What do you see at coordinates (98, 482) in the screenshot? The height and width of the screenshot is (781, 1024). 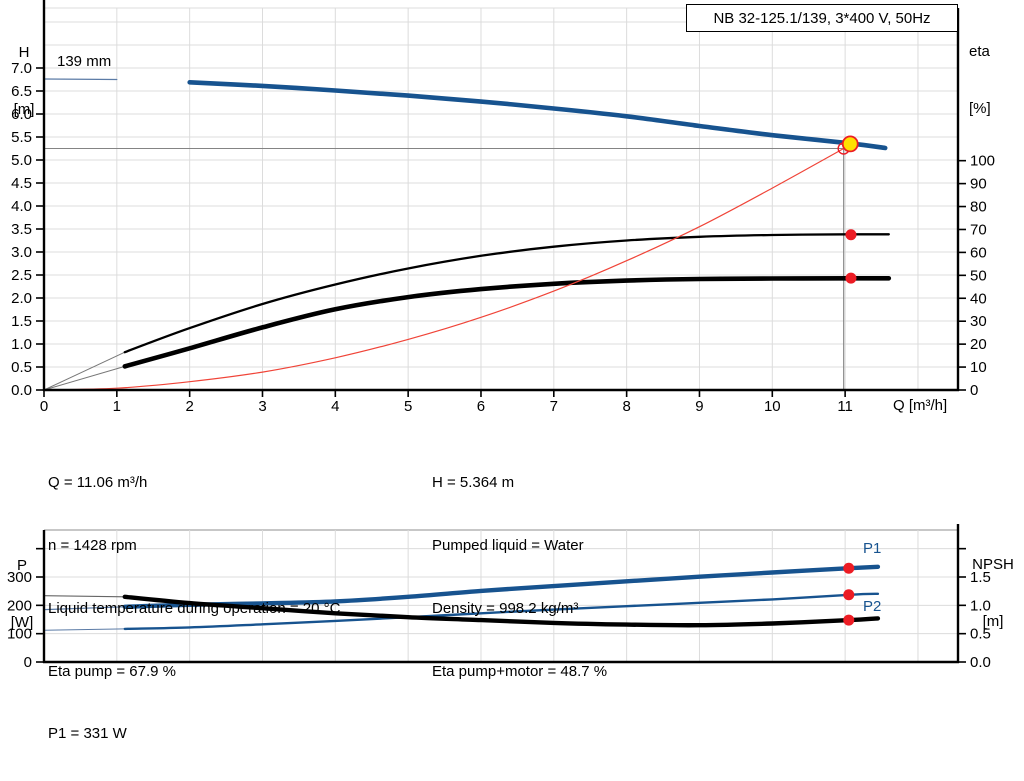 I see `cond-q: Q = 11.06 m³/h` at bounding box center [98, 482].